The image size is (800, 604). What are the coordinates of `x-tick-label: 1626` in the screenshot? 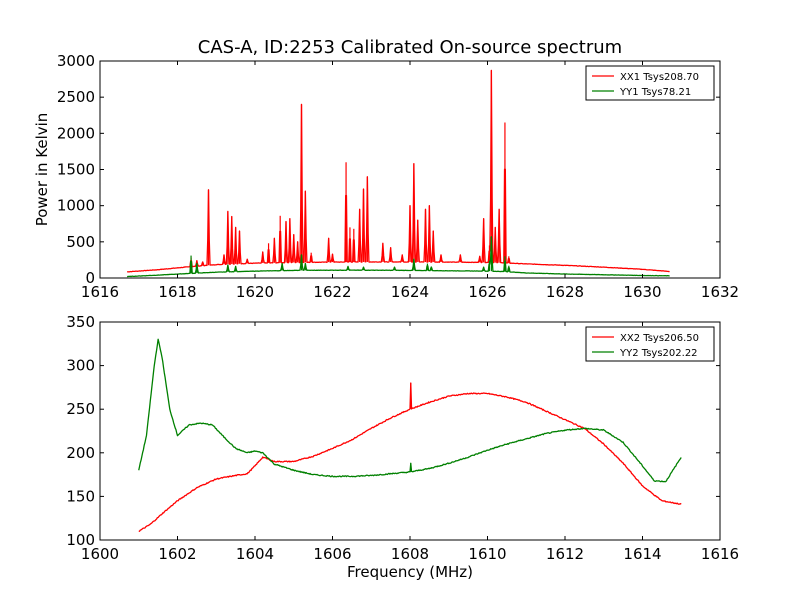 It's located at (487, 292).